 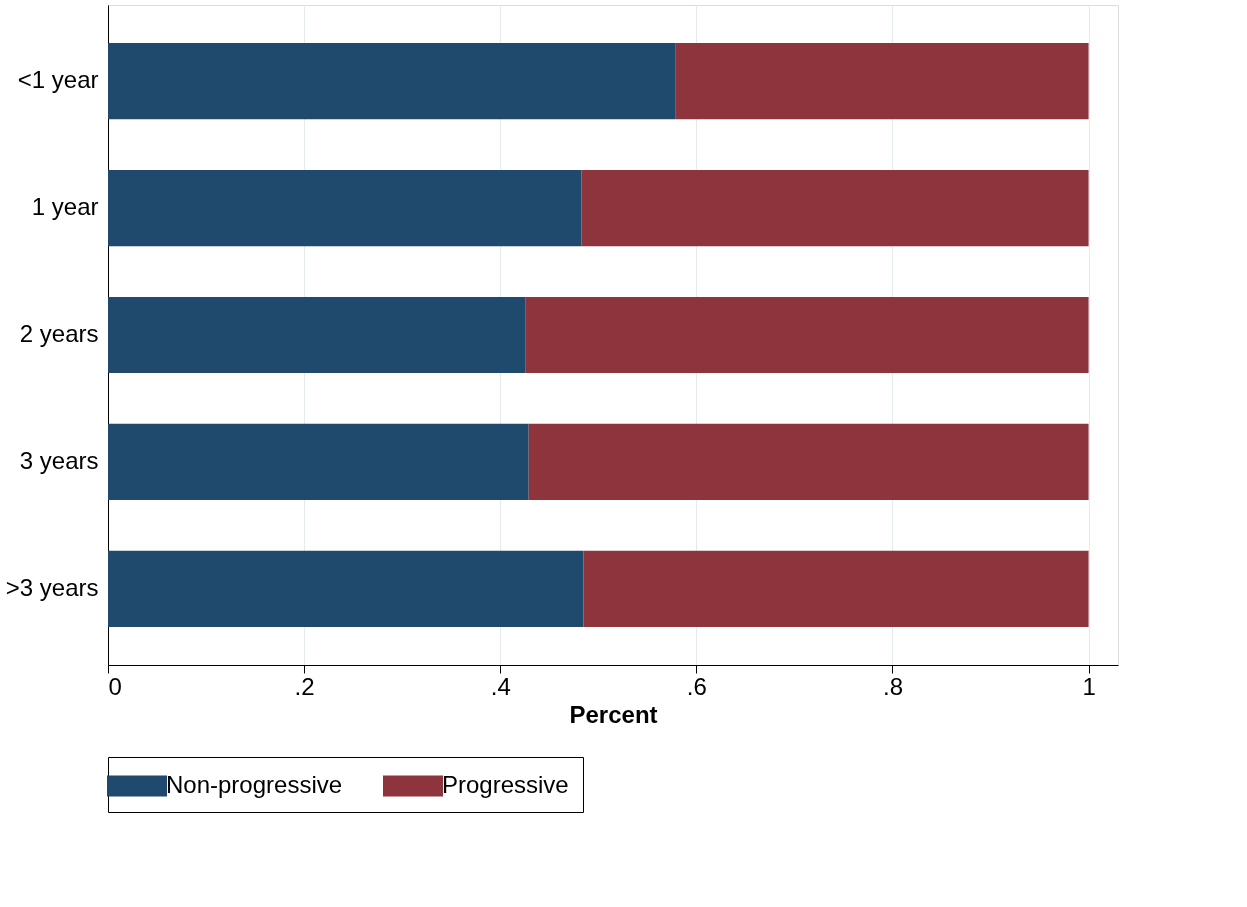 I want to click on y-tick-label: 3 years, so click(x=59, y=460).